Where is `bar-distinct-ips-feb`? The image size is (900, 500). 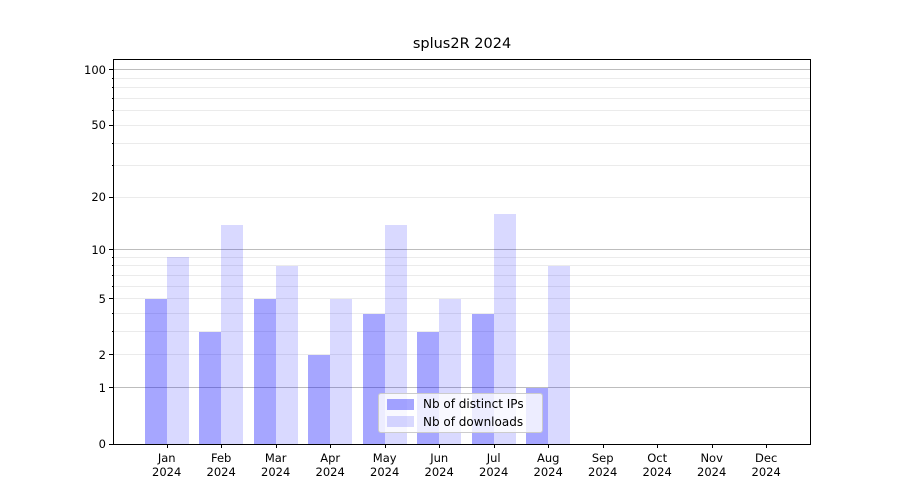
bar-distinct-ips-feb is located at coordinates (210, 387).